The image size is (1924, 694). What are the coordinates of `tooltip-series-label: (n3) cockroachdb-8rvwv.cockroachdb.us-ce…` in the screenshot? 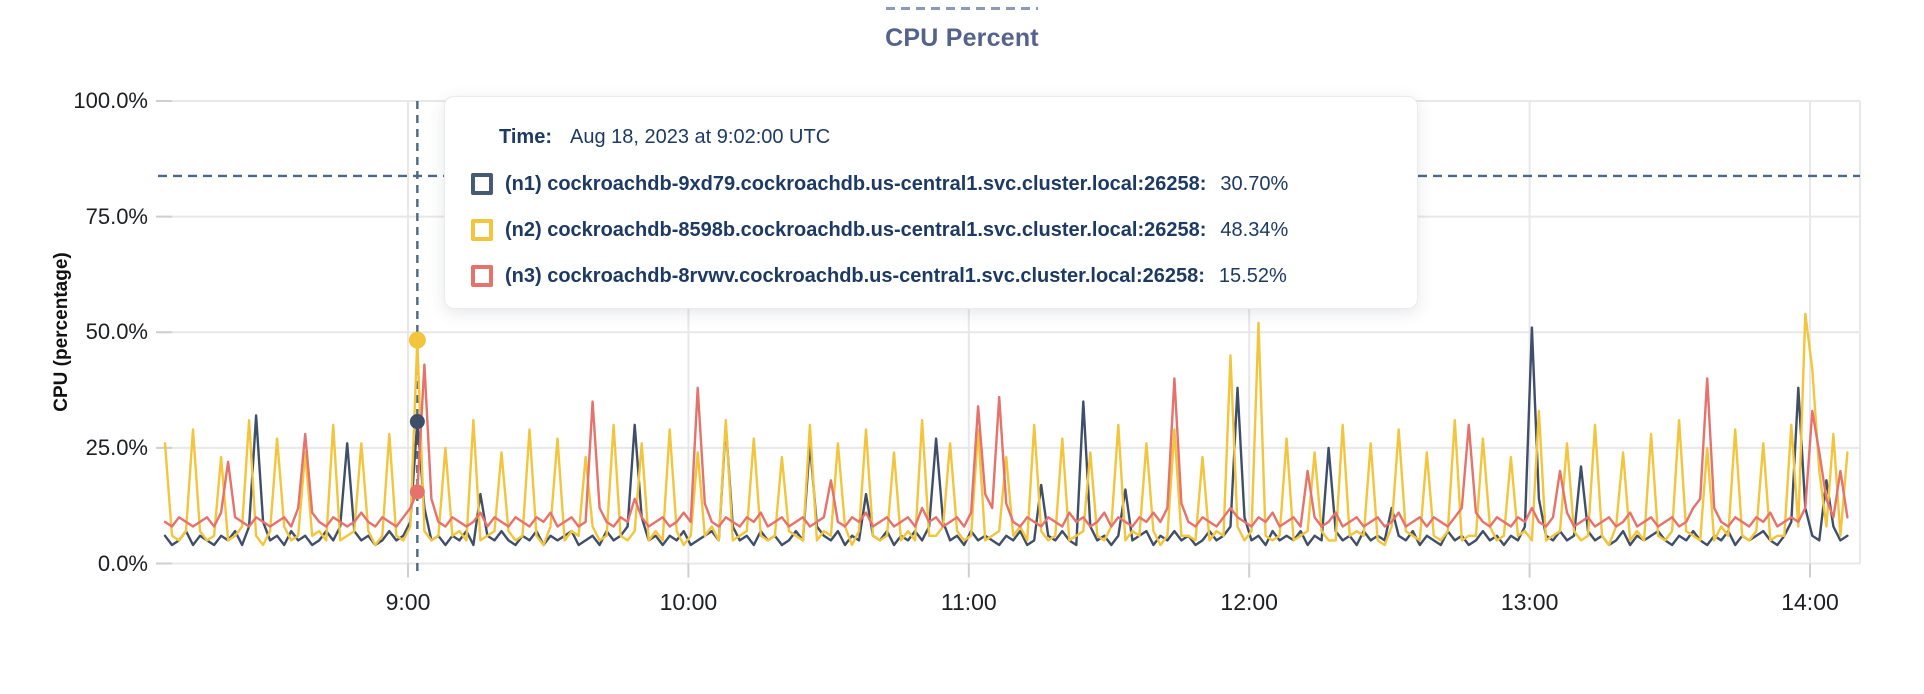 It's located at (855, 275).